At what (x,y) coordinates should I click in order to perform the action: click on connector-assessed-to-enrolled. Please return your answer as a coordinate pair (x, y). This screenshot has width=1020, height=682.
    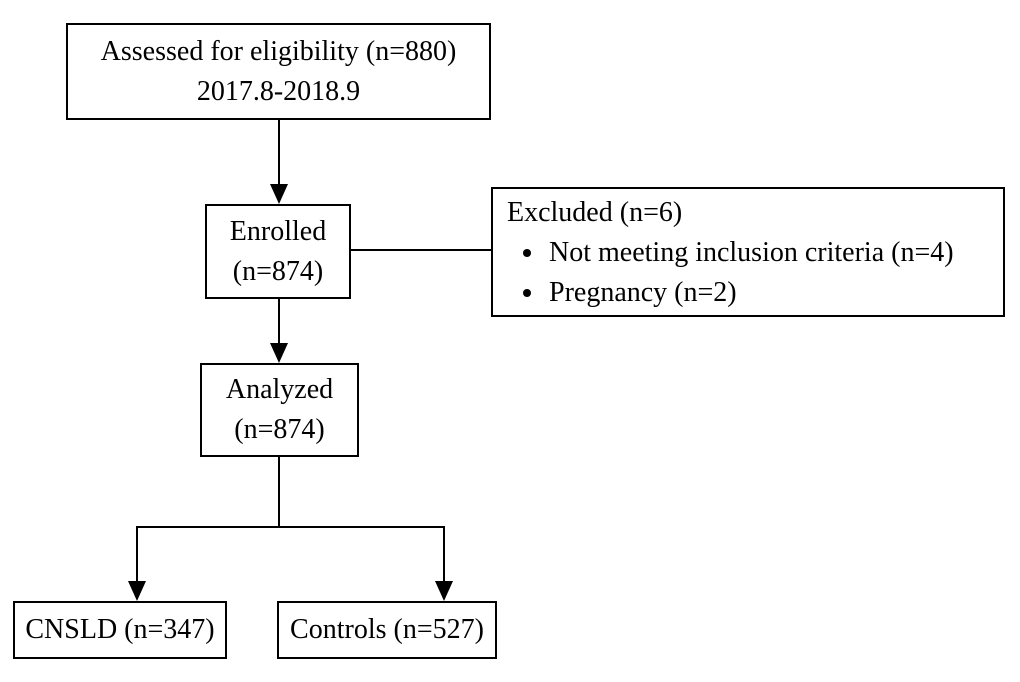
    Looking at the image, I should click on (279, 153).